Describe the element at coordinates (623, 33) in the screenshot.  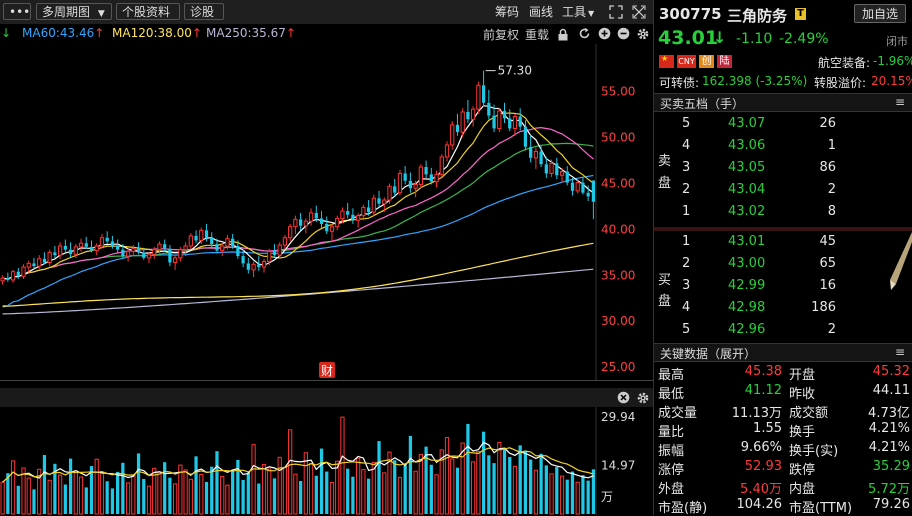
I see `zoom-out-icon` at that location.